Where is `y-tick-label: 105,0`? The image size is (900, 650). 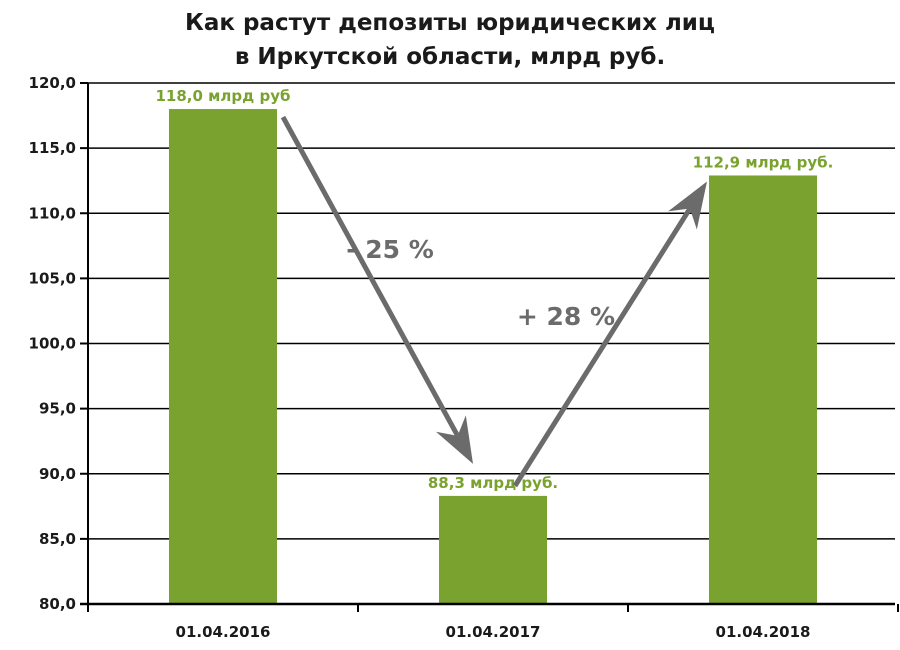
y-tick-label: 105,0 is located at coordinates (52, 278).